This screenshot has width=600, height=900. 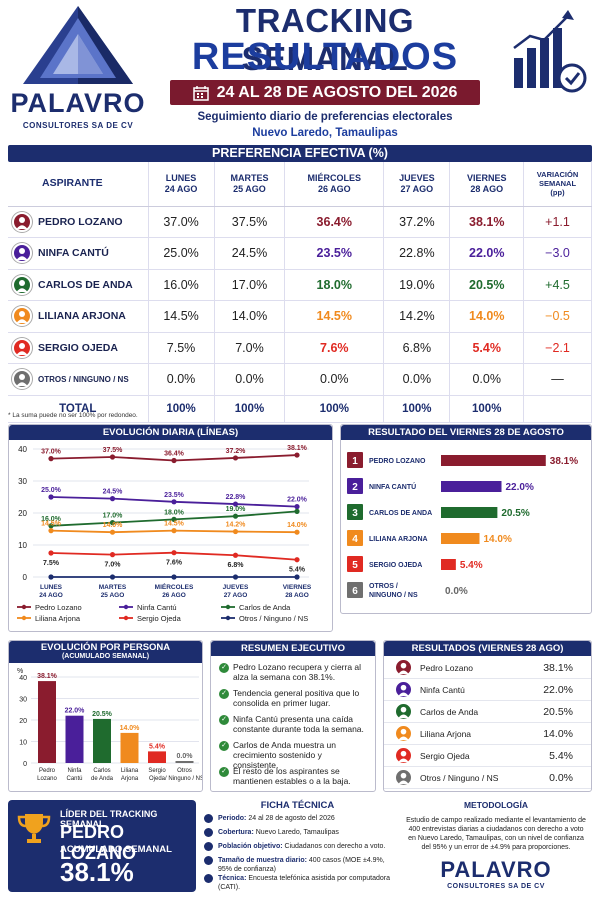 What do you see at coordinates (78, 409) in the screenshot?
I see `total-label: TOTAL` at bounding box center [78, 409].